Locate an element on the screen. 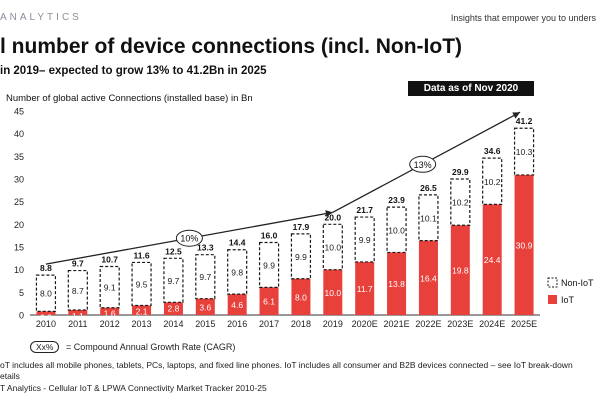  x-tick-label: 2022E is located at coordinates (428, 324).